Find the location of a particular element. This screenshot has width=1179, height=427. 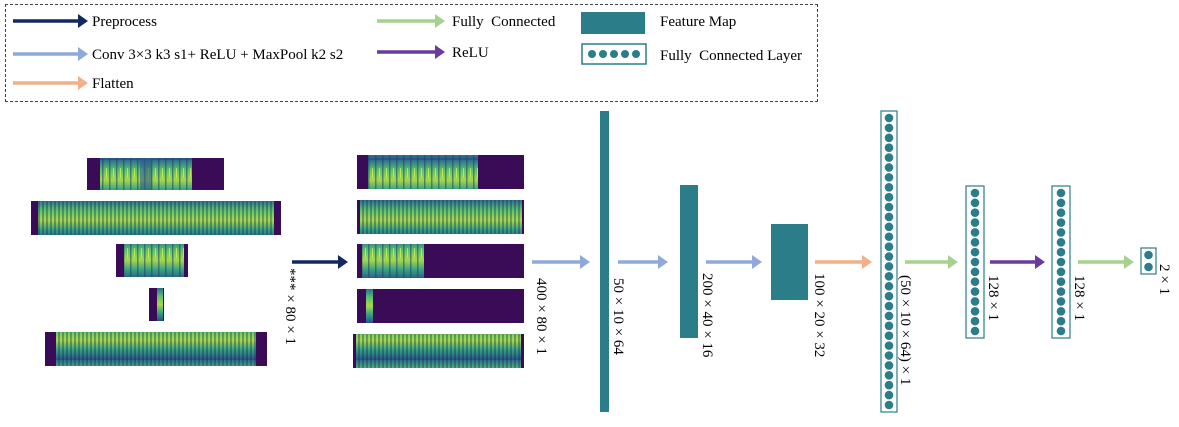

flatten-arrow is located at coordinates (843, 262).